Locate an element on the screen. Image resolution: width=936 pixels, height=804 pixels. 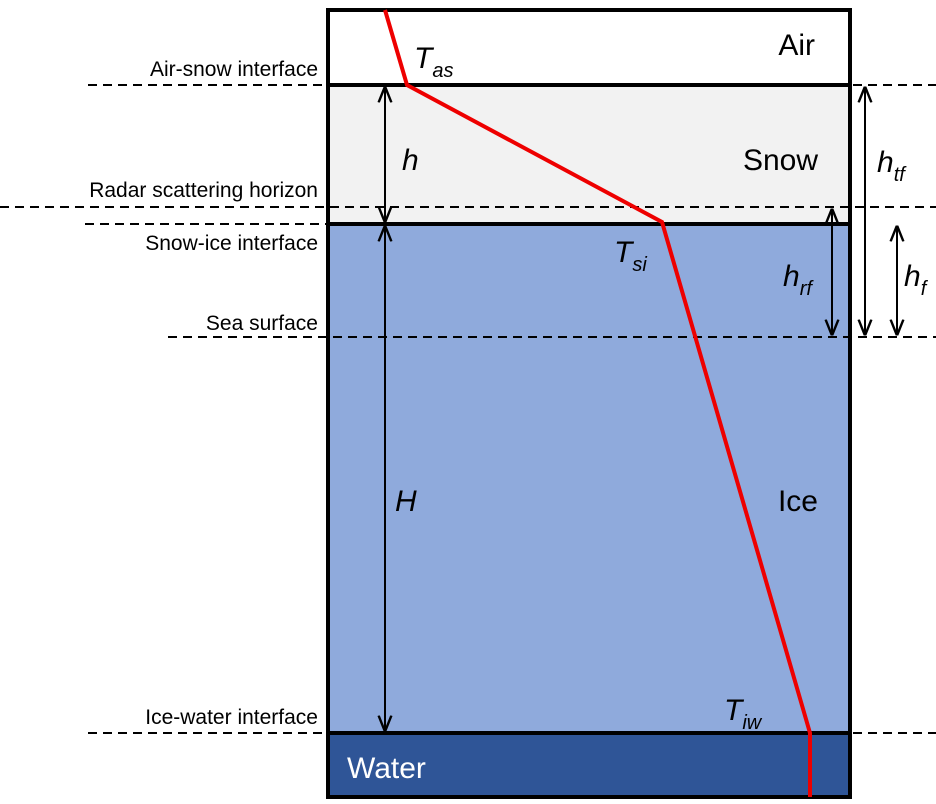
dimension-label: H is located at coordinates (406, 501).